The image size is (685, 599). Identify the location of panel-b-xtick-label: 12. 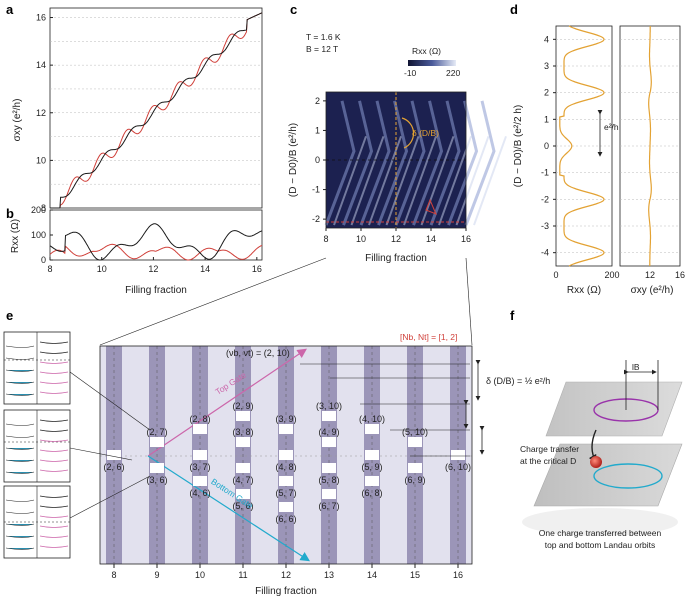
(153, 269).